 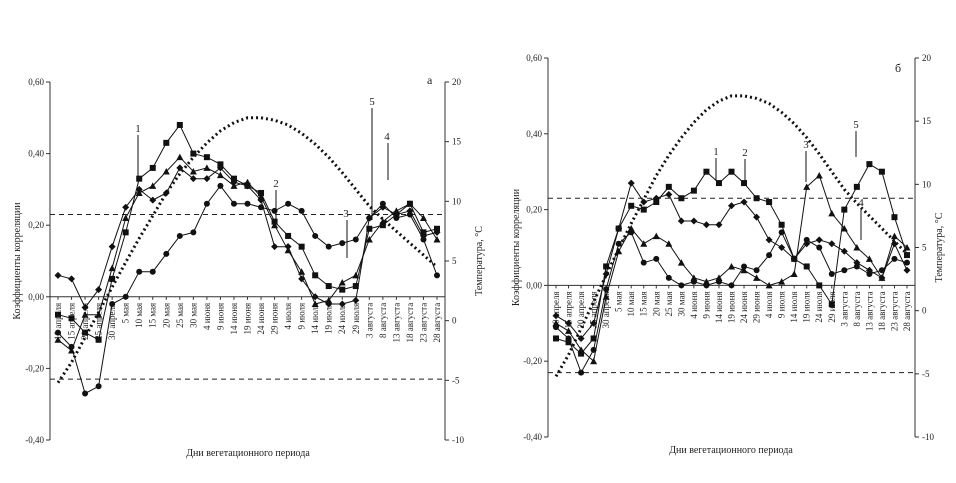 What do you see at coordinates (458, 440) in the screenshot?
I see `y2-tick-label: -10` at bounding box center [458, 440].